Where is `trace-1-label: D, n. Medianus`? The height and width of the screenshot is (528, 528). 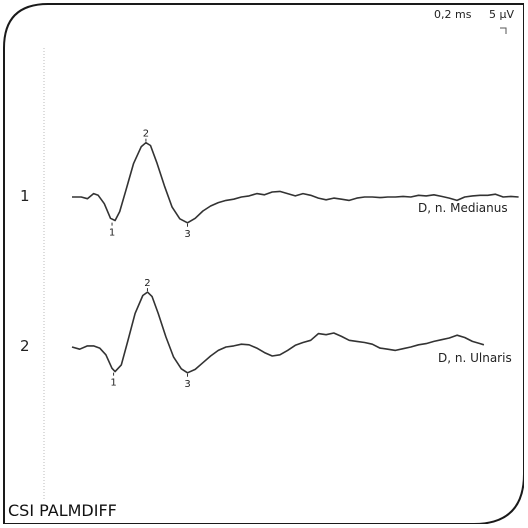
trace-1-label: D, n. Medianus is located at coordinates (463, 208).